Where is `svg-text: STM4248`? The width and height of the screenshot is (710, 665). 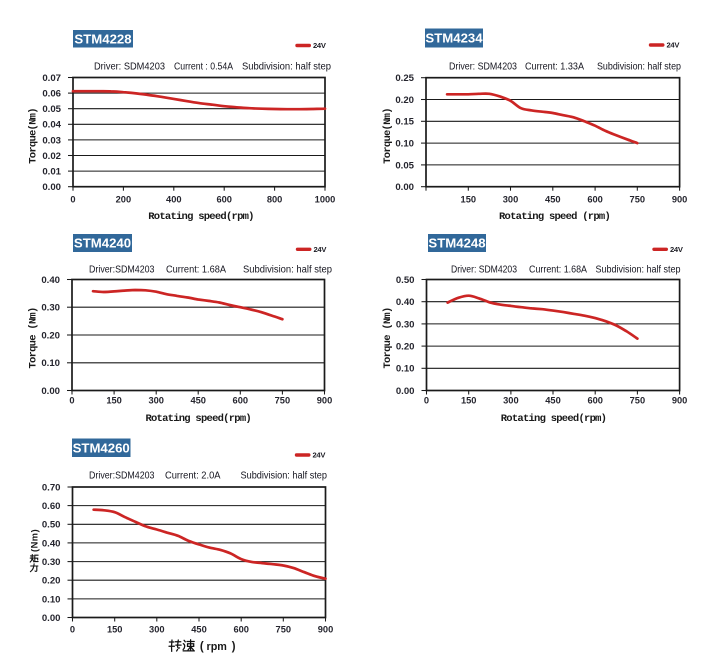 svg-text: STM4248 is located at coordinates (456, 243).